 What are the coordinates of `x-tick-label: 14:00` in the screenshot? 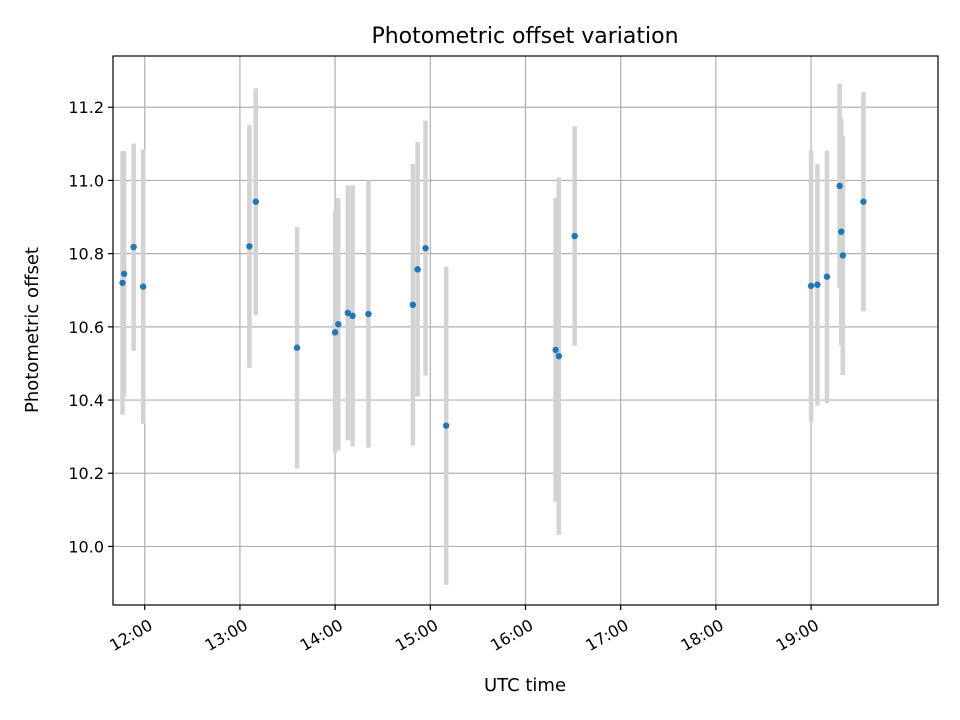 It's located at (321, 635).